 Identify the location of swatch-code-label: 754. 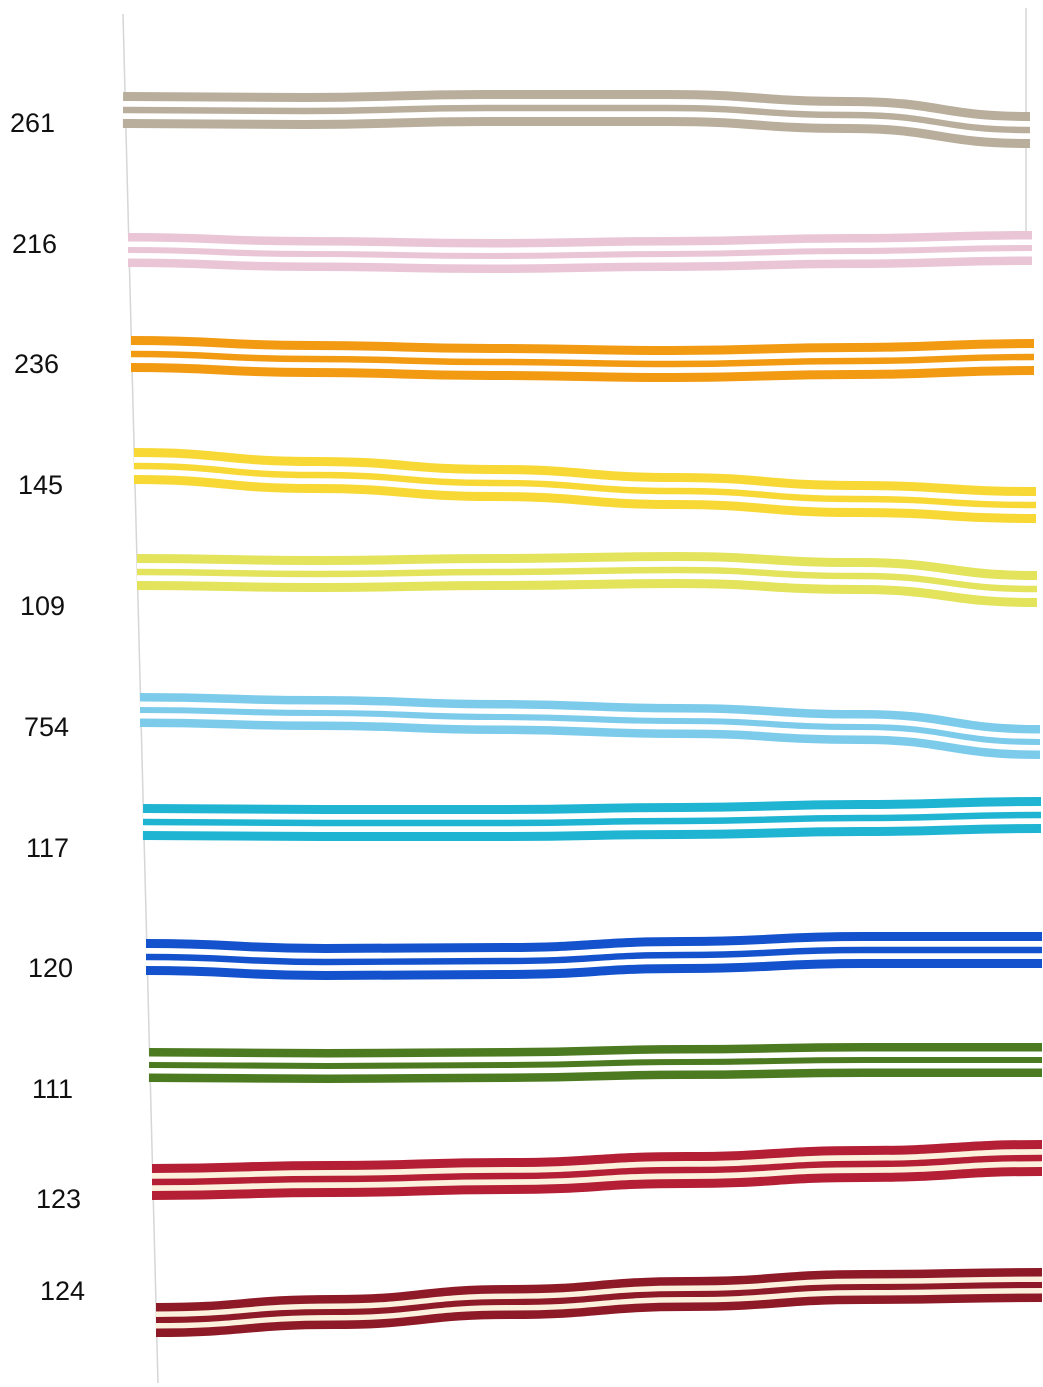
(47, 727).